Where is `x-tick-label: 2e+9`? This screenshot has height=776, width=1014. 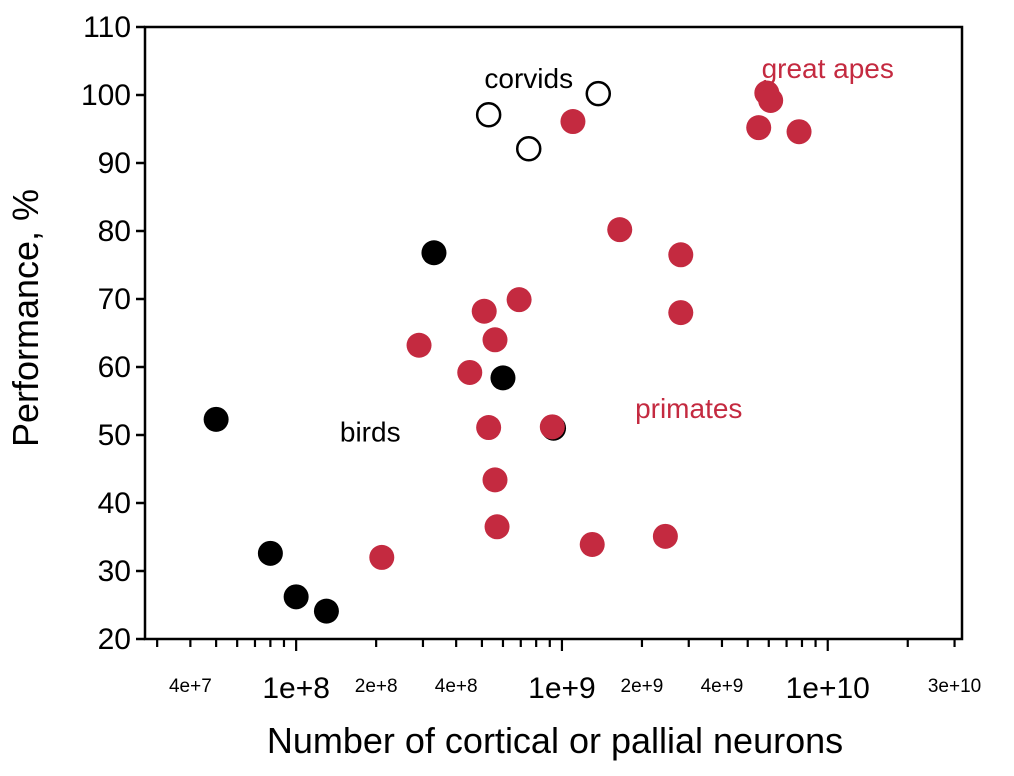 x-tick-label: 2e+9 is located at coordinates (642, 686).